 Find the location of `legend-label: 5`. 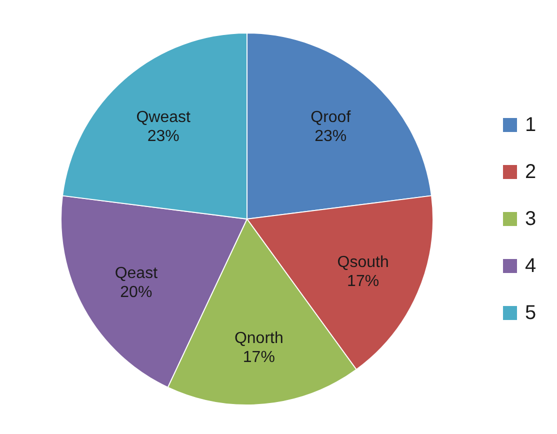

legend-label: 5 is located at coordinates (530, 313).